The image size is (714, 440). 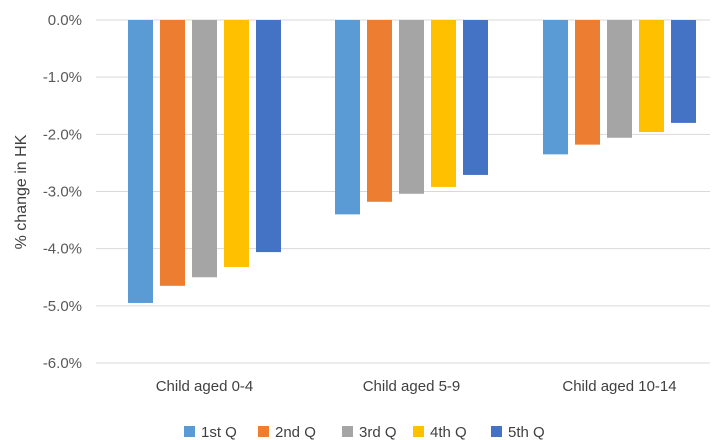 What do you see at coordinates (62, 249) in the screenshot?
I see `y-tick-label: -4.0%` at bounding box center [62, 249].